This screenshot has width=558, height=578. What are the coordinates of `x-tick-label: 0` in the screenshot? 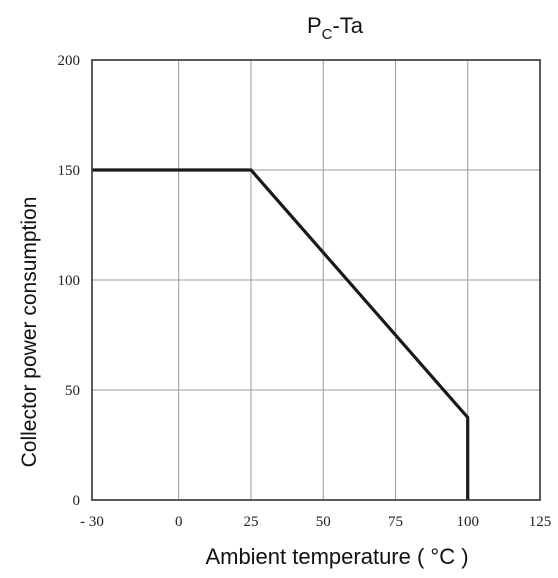 It's located at (179, 522).